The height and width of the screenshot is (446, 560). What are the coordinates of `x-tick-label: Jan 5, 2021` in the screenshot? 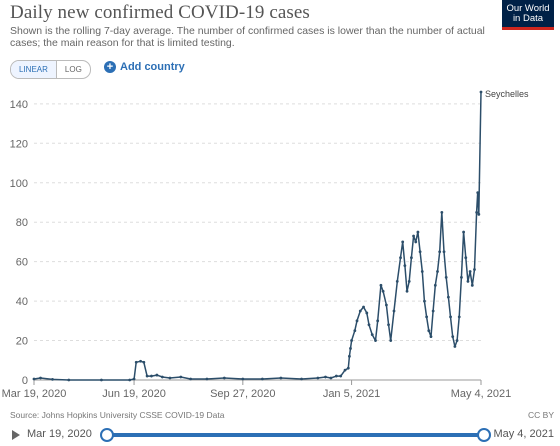 It's located at (352, 394).